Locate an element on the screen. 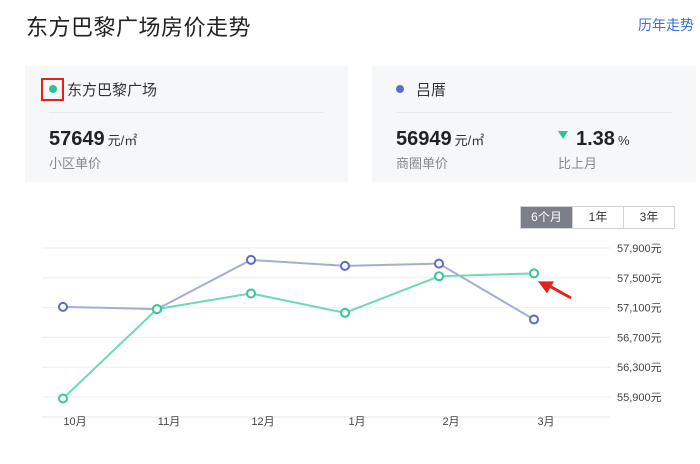 This screenshot has width=700, height=464. series-line is located at coordinates (298, 289).